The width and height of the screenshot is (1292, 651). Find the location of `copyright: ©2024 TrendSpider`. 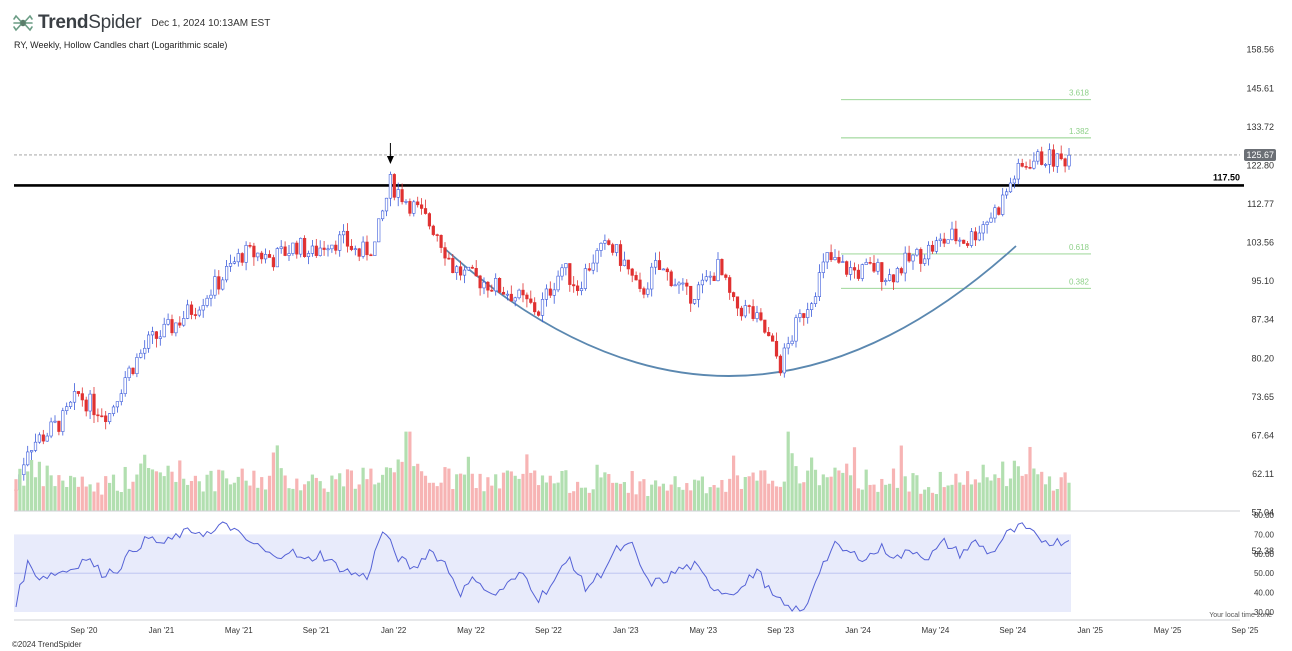

copyright: ©2024 TrendSpider is located at coordinates (47, 644).